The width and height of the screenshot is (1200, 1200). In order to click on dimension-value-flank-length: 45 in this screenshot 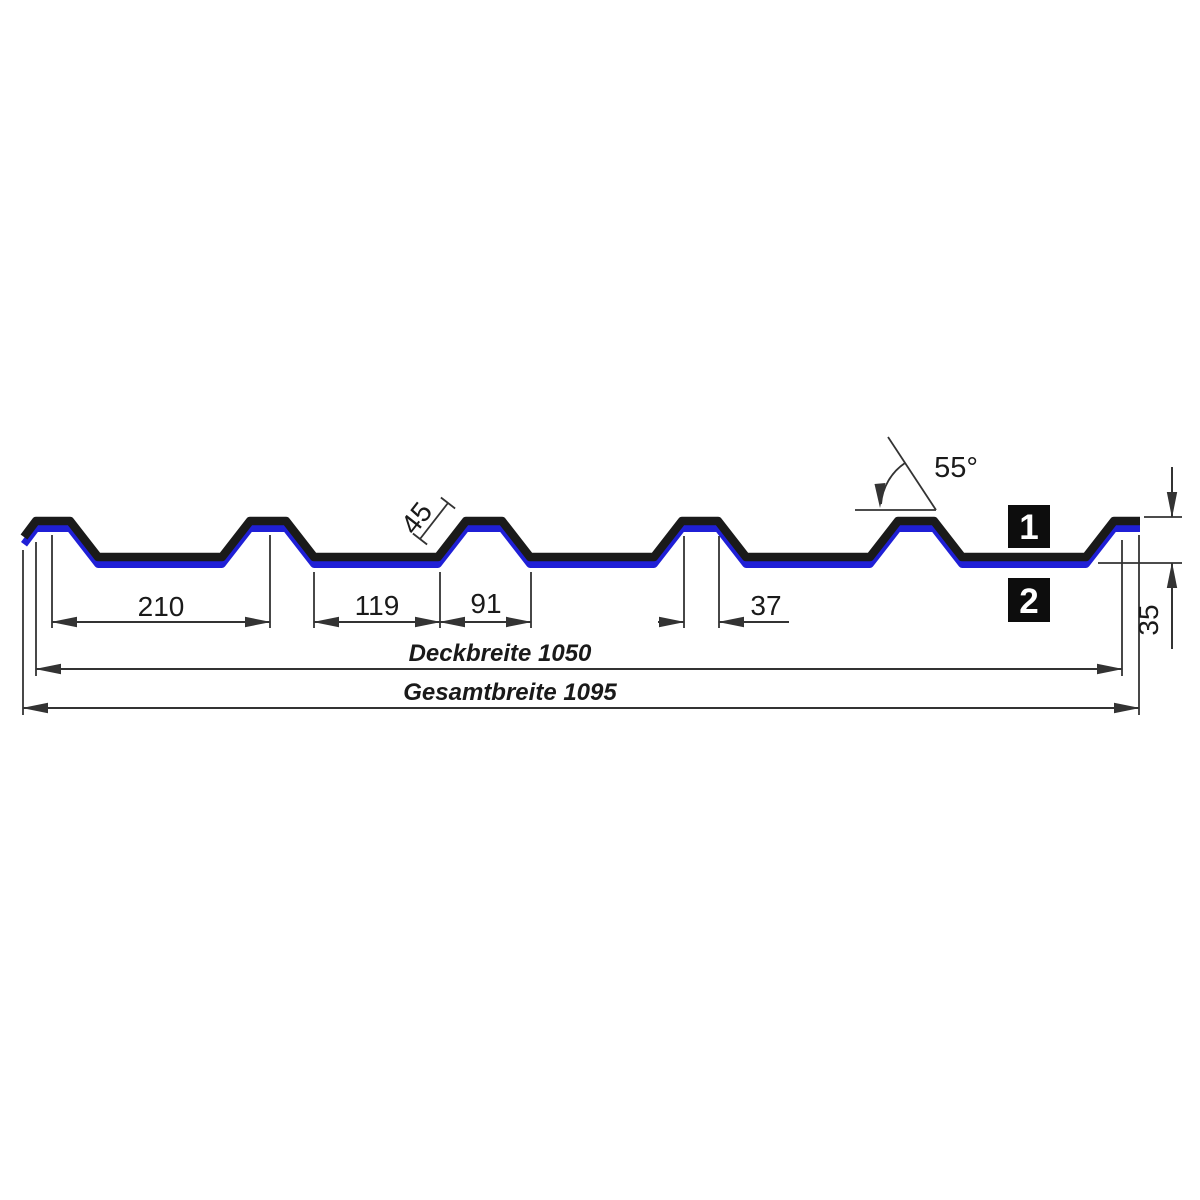, I will do `click(417, 518)`.